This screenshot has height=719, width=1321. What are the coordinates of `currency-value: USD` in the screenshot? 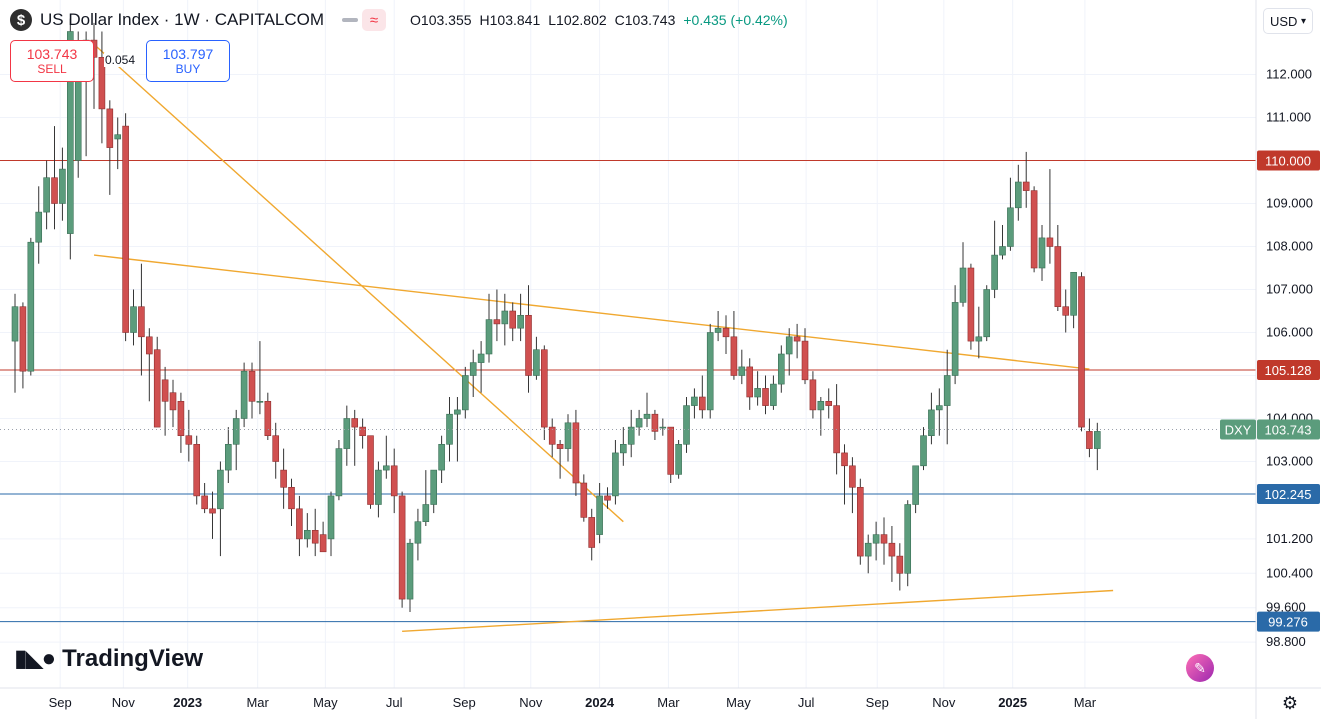 It's located at (1284, 21).